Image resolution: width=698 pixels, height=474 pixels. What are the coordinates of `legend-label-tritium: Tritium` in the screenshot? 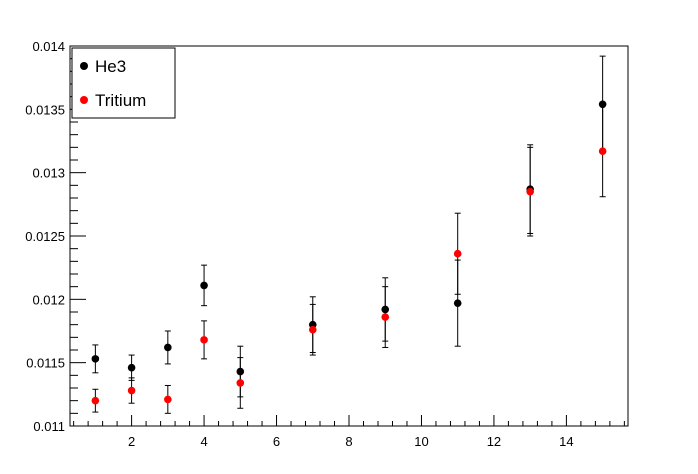 It's located at (120, 100).